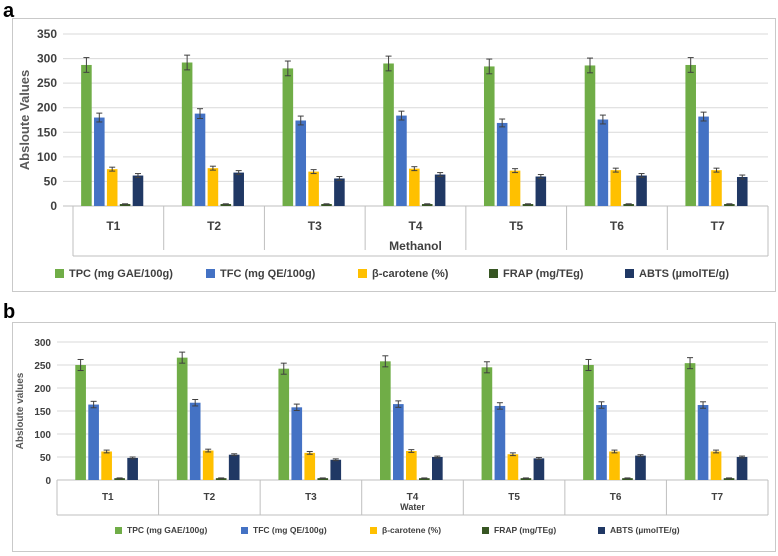  I want to click on bar-t2-frap-mg-teg, so click(226, 205).